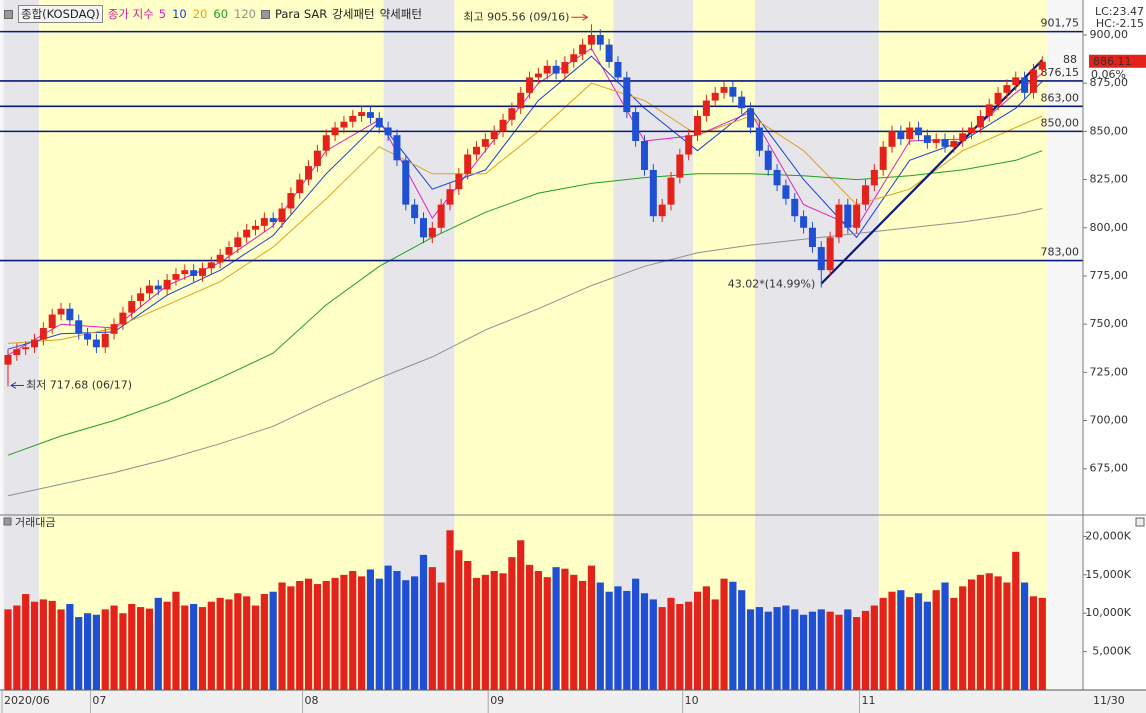 The width and height of the screenshot is (1146, 713). I want to click on x-tick-label: 09, so click(497, 700).